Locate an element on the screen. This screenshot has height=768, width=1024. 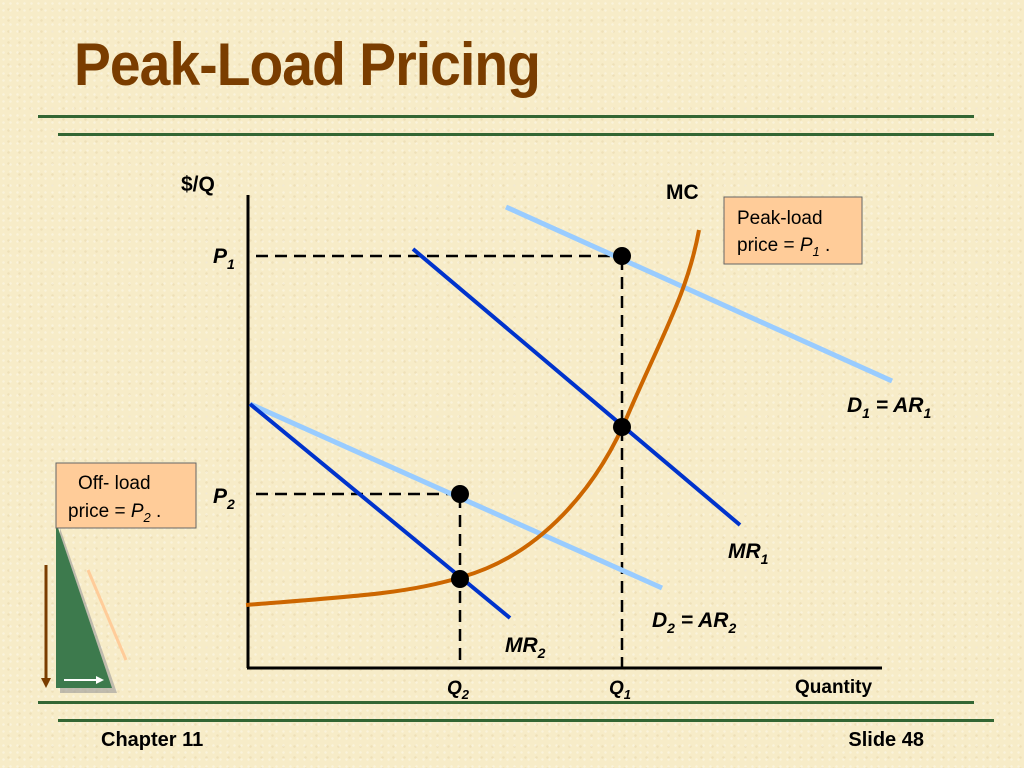
title-rule-top is located at coordinates (506, 116).